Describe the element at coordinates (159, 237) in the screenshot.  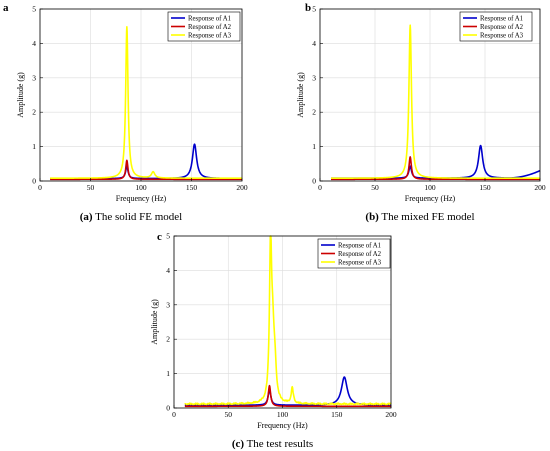
I see `panel-letter: c` at that location.